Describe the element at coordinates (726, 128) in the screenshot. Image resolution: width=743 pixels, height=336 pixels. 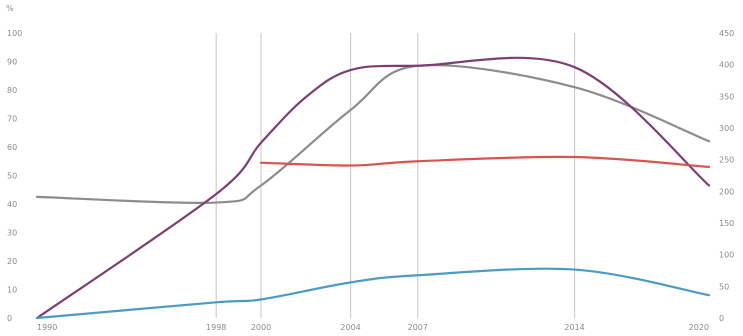
I see `y2-tick-label: 300` at that location.